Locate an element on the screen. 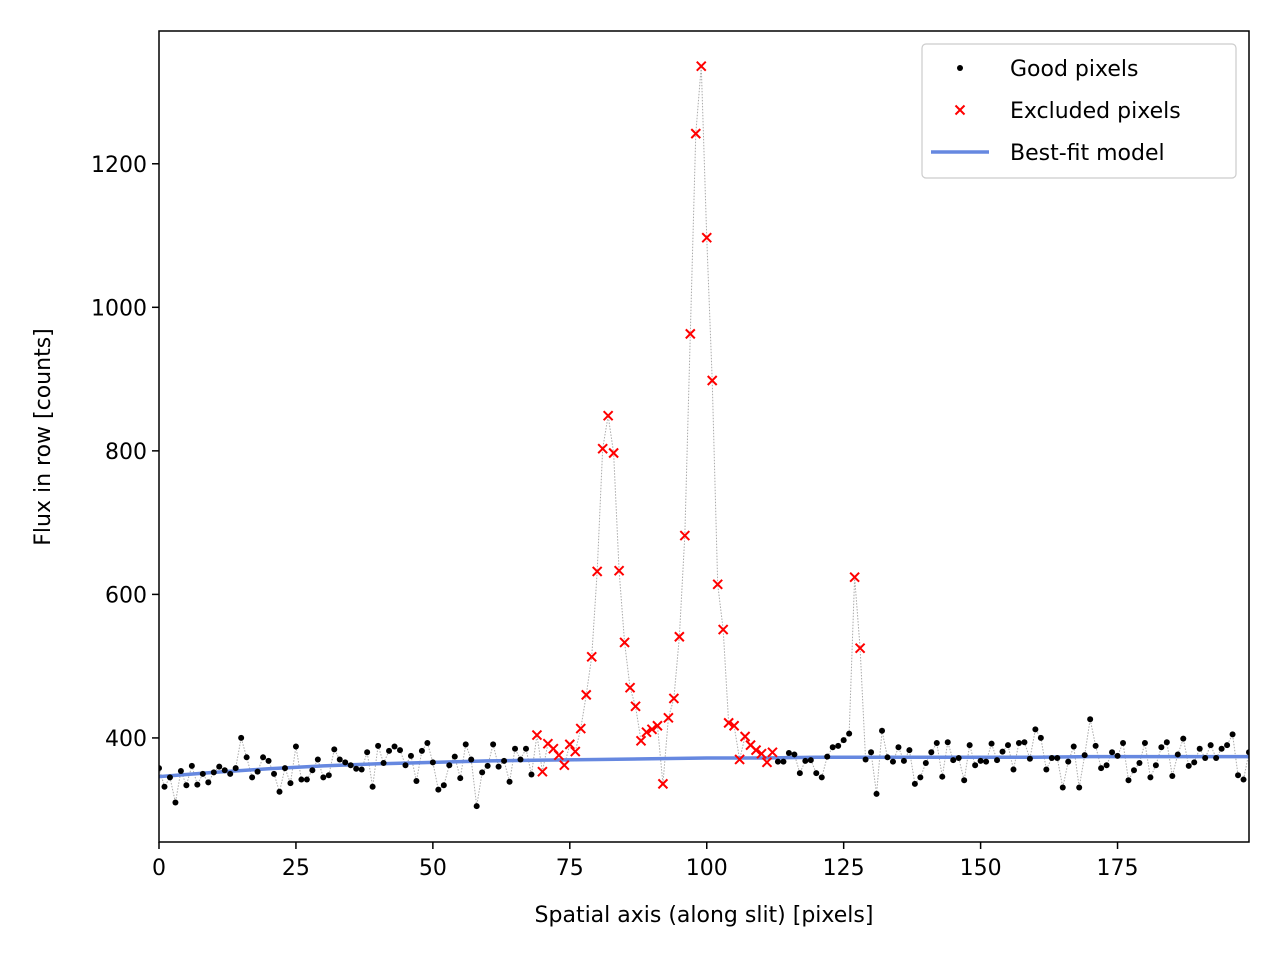 This screenshot has width=1280, height=960. y-tick-label: 800 is located at coordinates (126, 452).